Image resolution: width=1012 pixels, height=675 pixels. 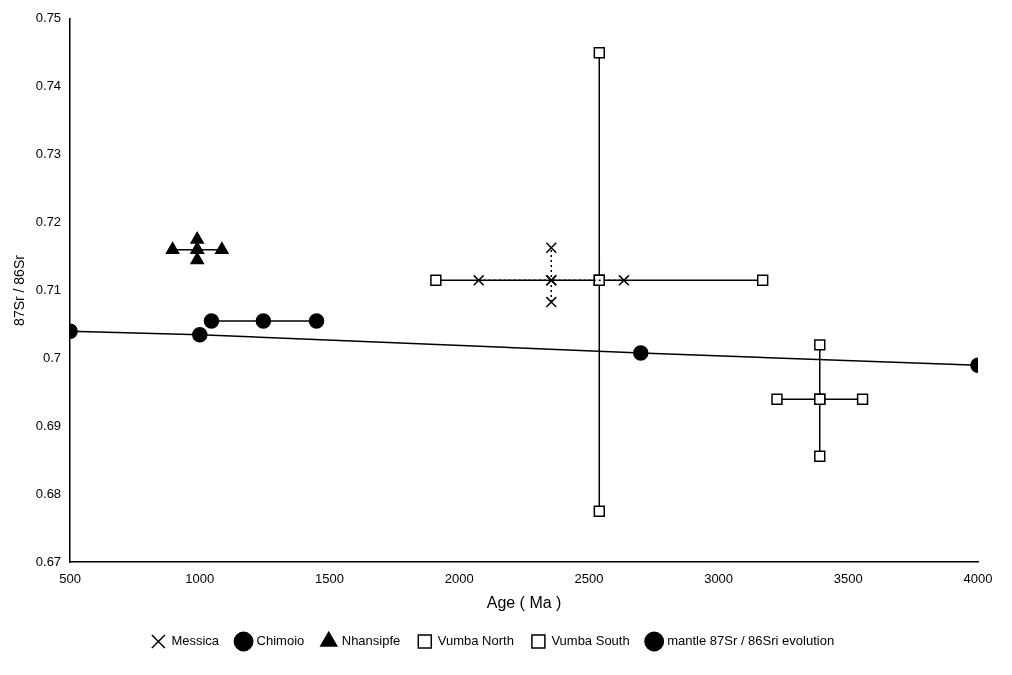 What do you see at coordinates (48, 290) in the screenshot?
I see `y-tick-label: 0.71` at bounding box center [48, 290].